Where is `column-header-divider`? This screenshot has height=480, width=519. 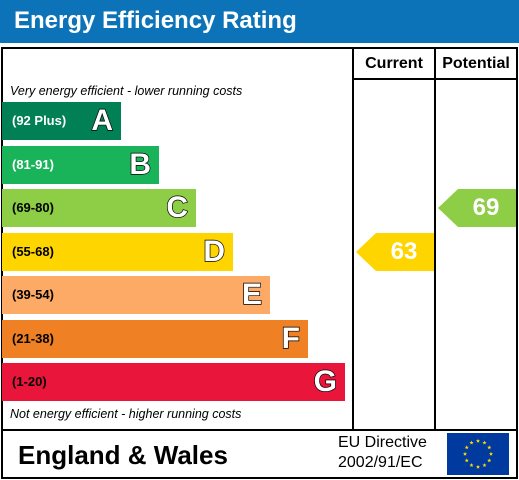
column-header-divider is located at coordinates (435, 79).